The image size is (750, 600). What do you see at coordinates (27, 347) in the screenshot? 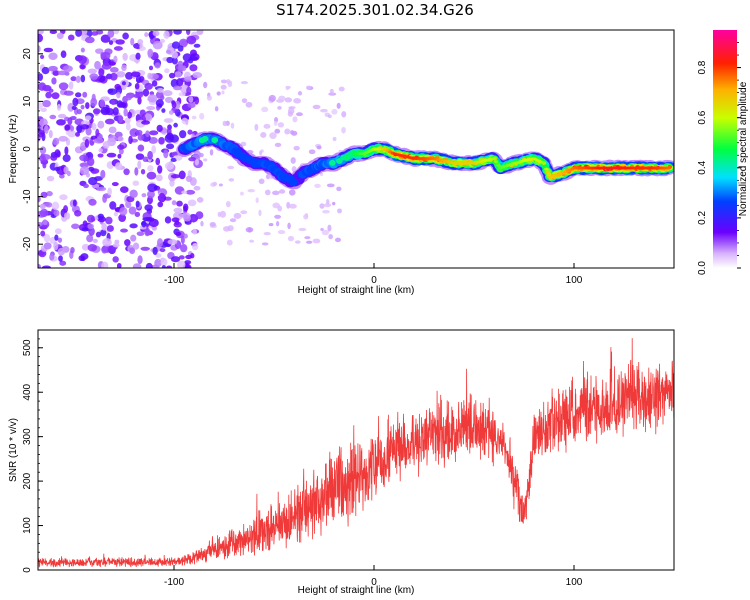
I see `y-tick-label: 500` at bounding box center [27, 347].